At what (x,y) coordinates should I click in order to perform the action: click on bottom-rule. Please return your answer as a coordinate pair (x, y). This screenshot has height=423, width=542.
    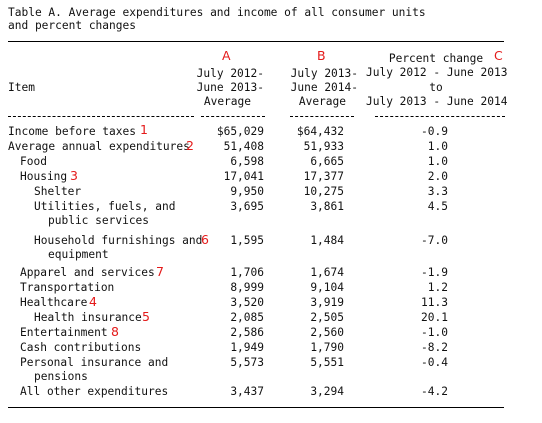
    Looking at the image, I should click on (256, 407).